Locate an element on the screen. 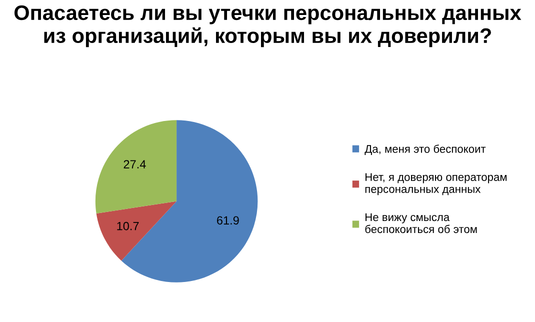 This screenshot has width=535, height=322. data-label: 10.7 is located at coordinates (128, 226).